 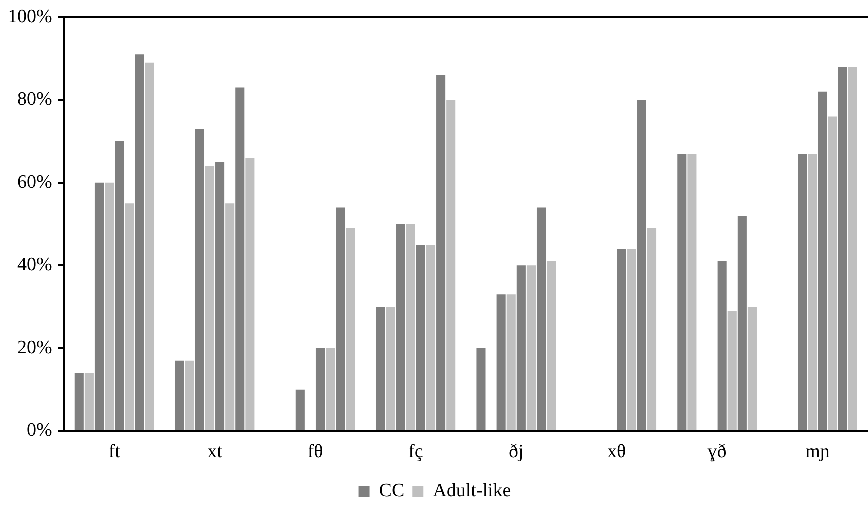 What do you see at coordinates (717, 452) in the screenshot?
I see `x-tick-label: ɣð` at bounding box center [717, 452].